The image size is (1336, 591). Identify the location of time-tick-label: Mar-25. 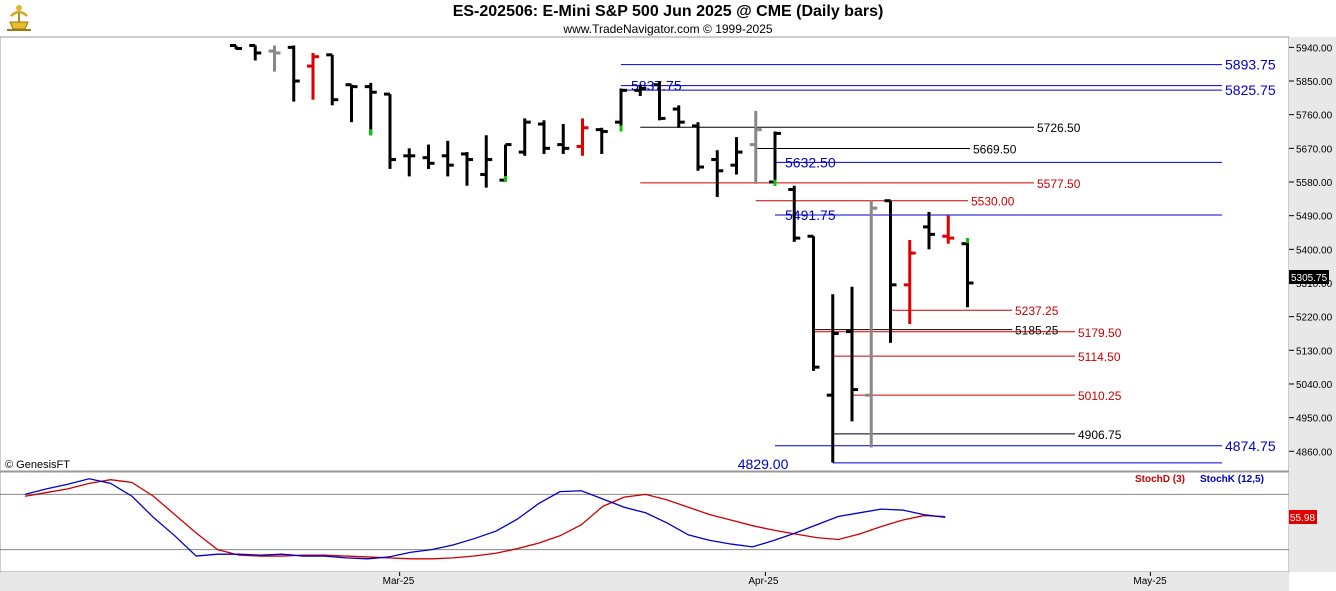
(399, 581).